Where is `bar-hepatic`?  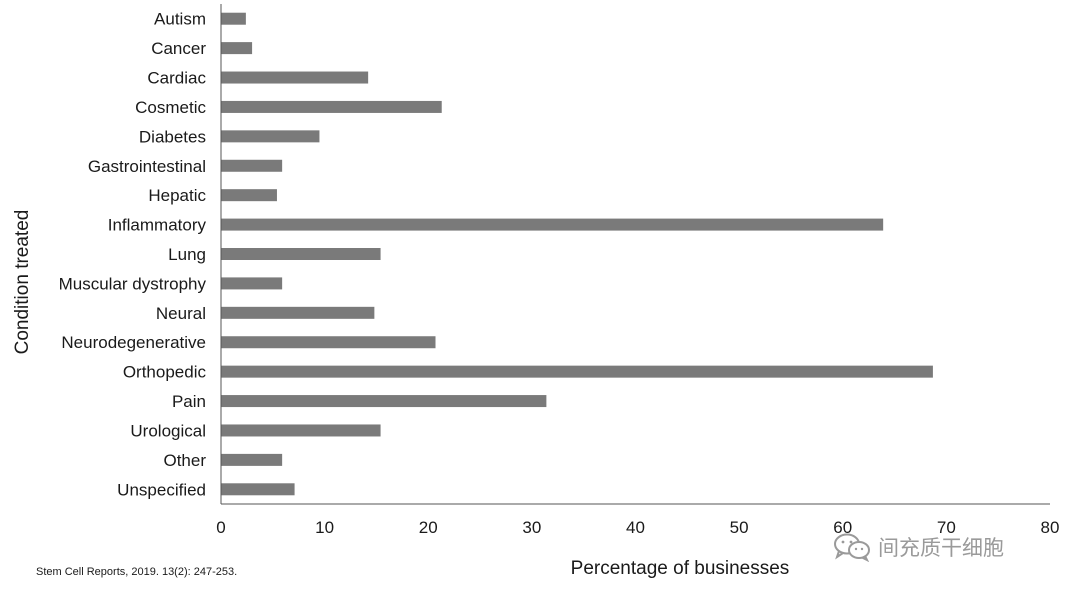
bar-hepatic is located at coordinates (249, 195).